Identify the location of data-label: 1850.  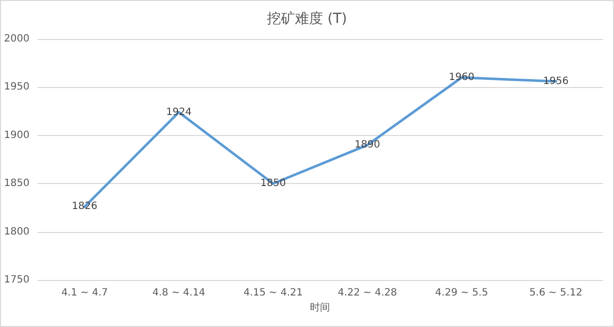
(273, 184).